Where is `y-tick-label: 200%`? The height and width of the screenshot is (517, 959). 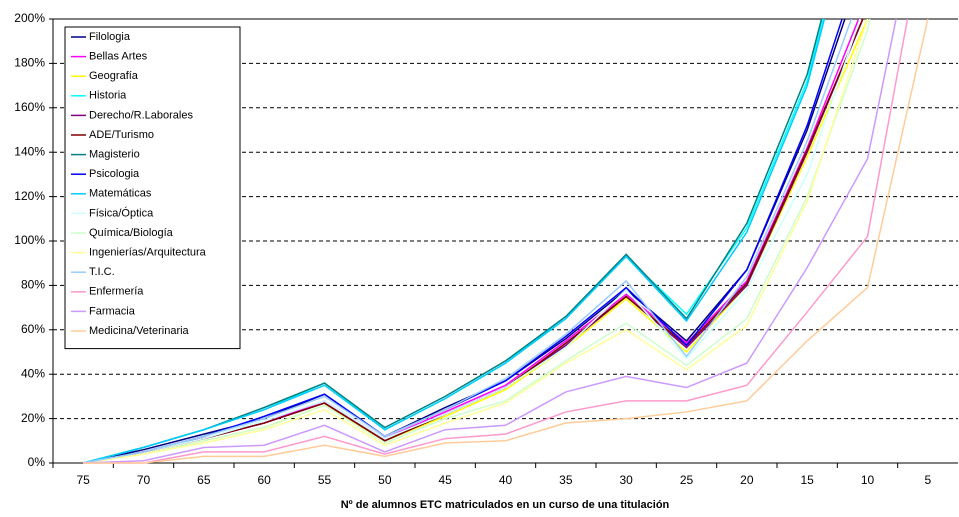 y-tick-label: 200% is located at coordinates (29, 18).